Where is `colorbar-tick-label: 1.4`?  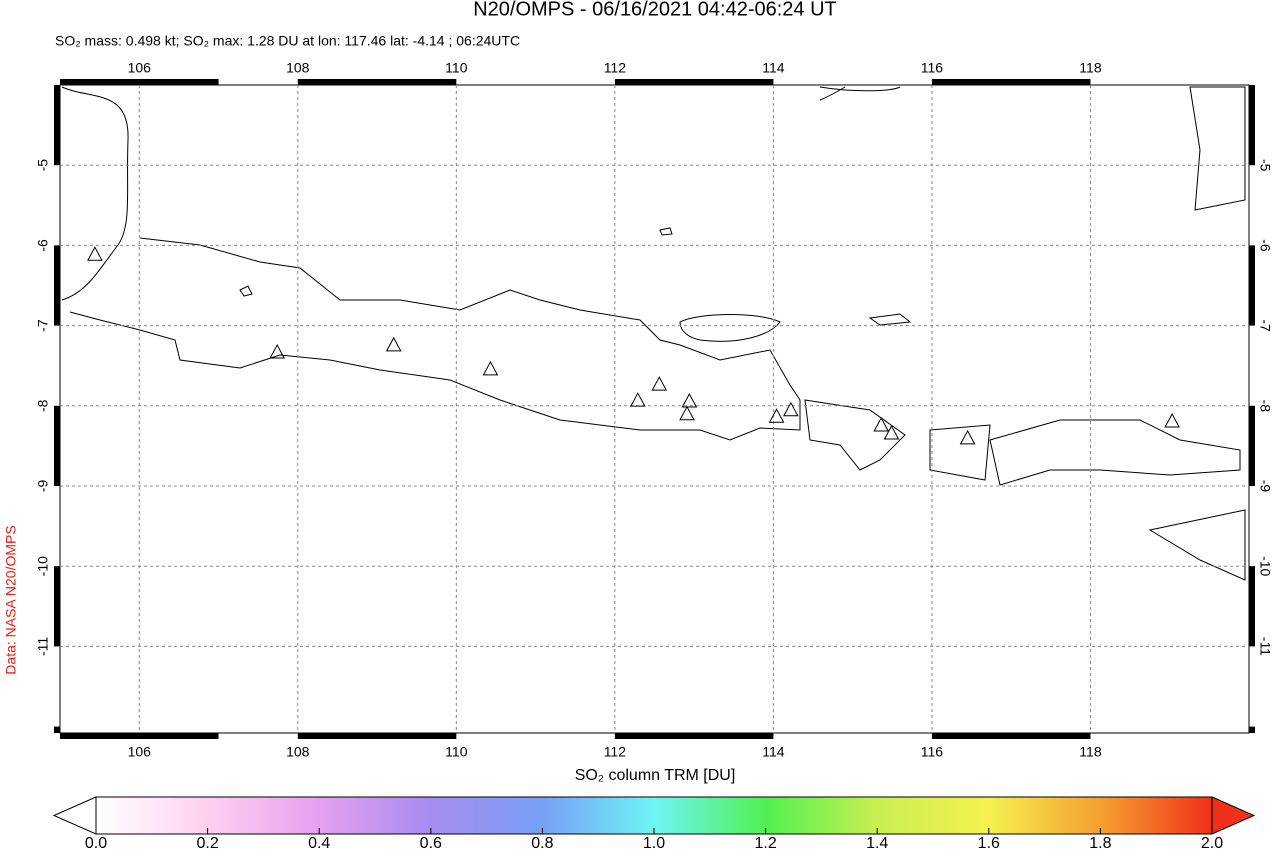
colorbar-tick-label: 1.4 is located at coordinates (877, 843).